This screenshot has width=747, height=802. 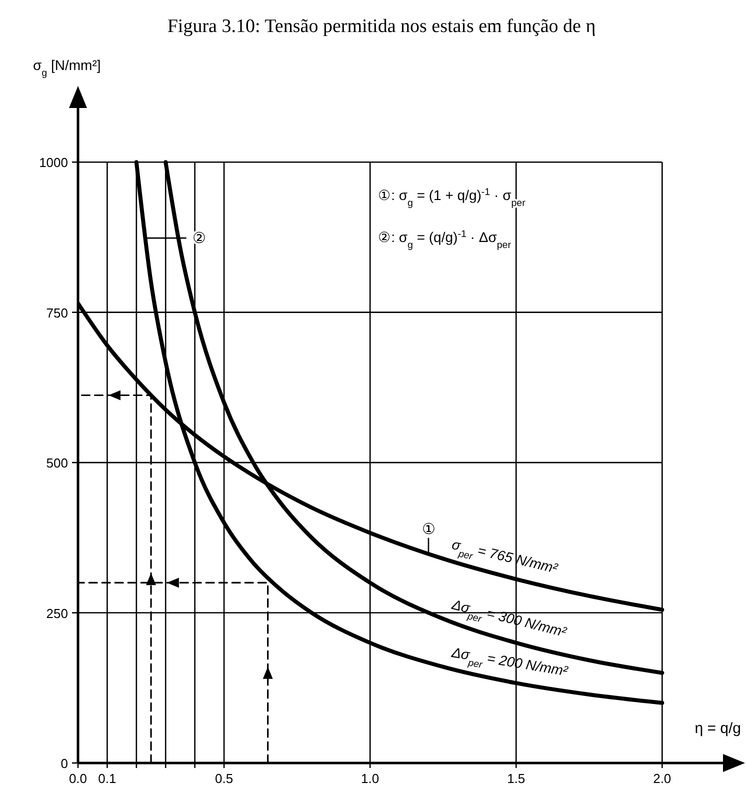 What do you see at coordinates (53, 162) in the screenshot?
I see `y-tick-label: 1000` at bounding box center [53, 162].